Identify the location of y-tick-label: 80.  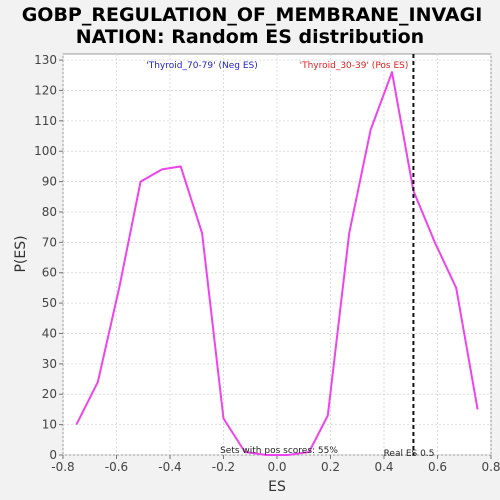
(49, 212).